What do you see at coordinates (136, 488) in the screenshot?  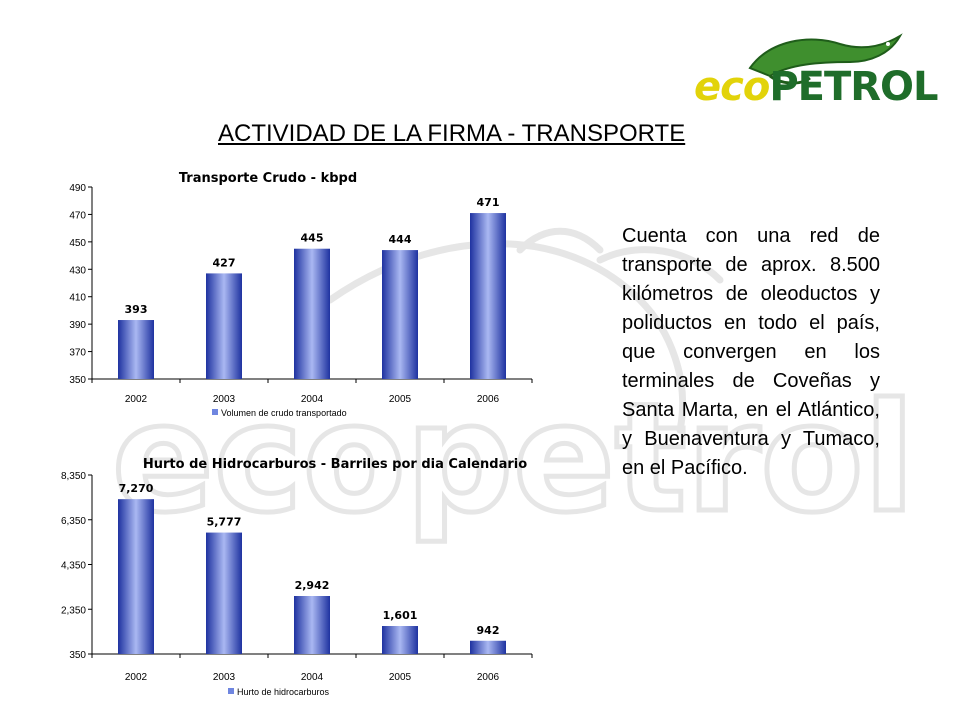 I see `data-label-2002: 7,270` at bounding box center [136, 488].